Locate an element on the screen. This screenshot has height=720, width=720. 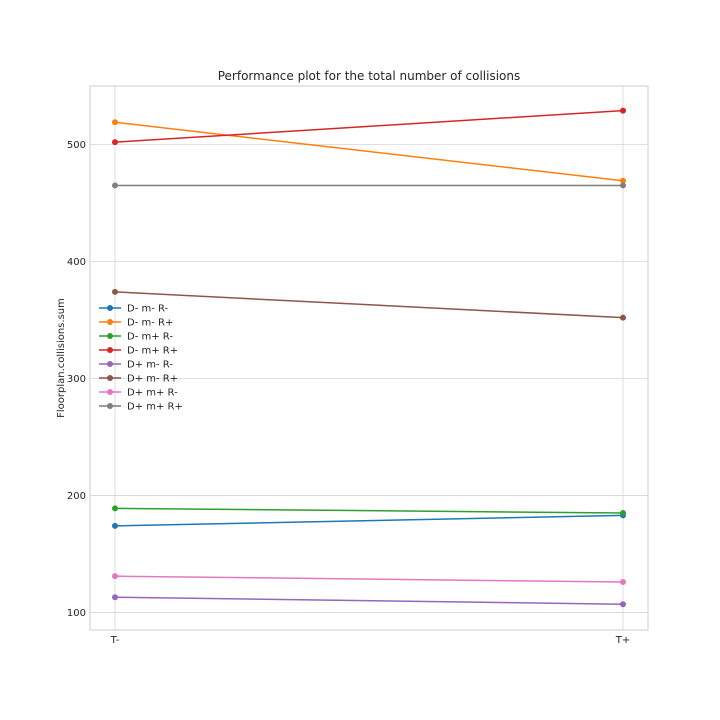
y-tick-label: 300 is located at coordinates (76, 379).